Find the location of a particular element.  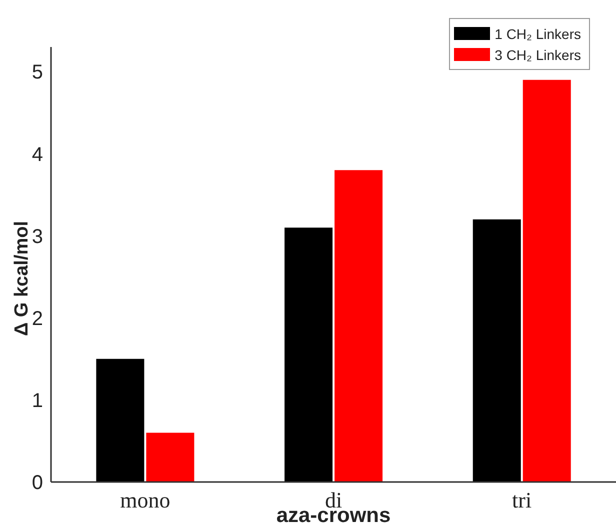

x-tick-label: tri is located at coordinates (522, 500).